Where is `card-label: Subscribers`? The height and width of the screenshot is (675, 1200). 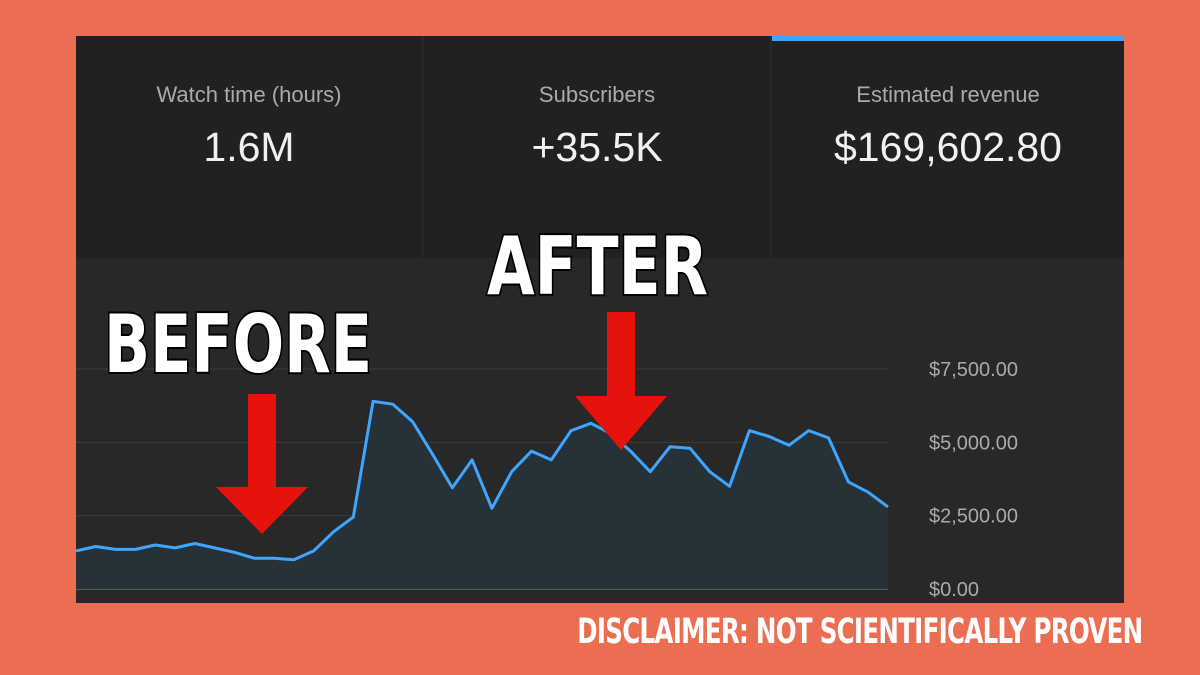
card-label: Subscribers is located at coordinates (597, 94).